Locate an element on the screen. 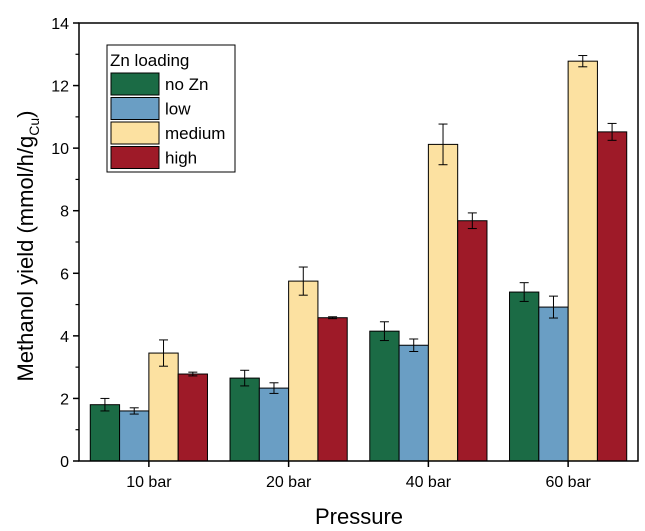  x-tick-label: 60 bar is located at coordinates (568, 482).